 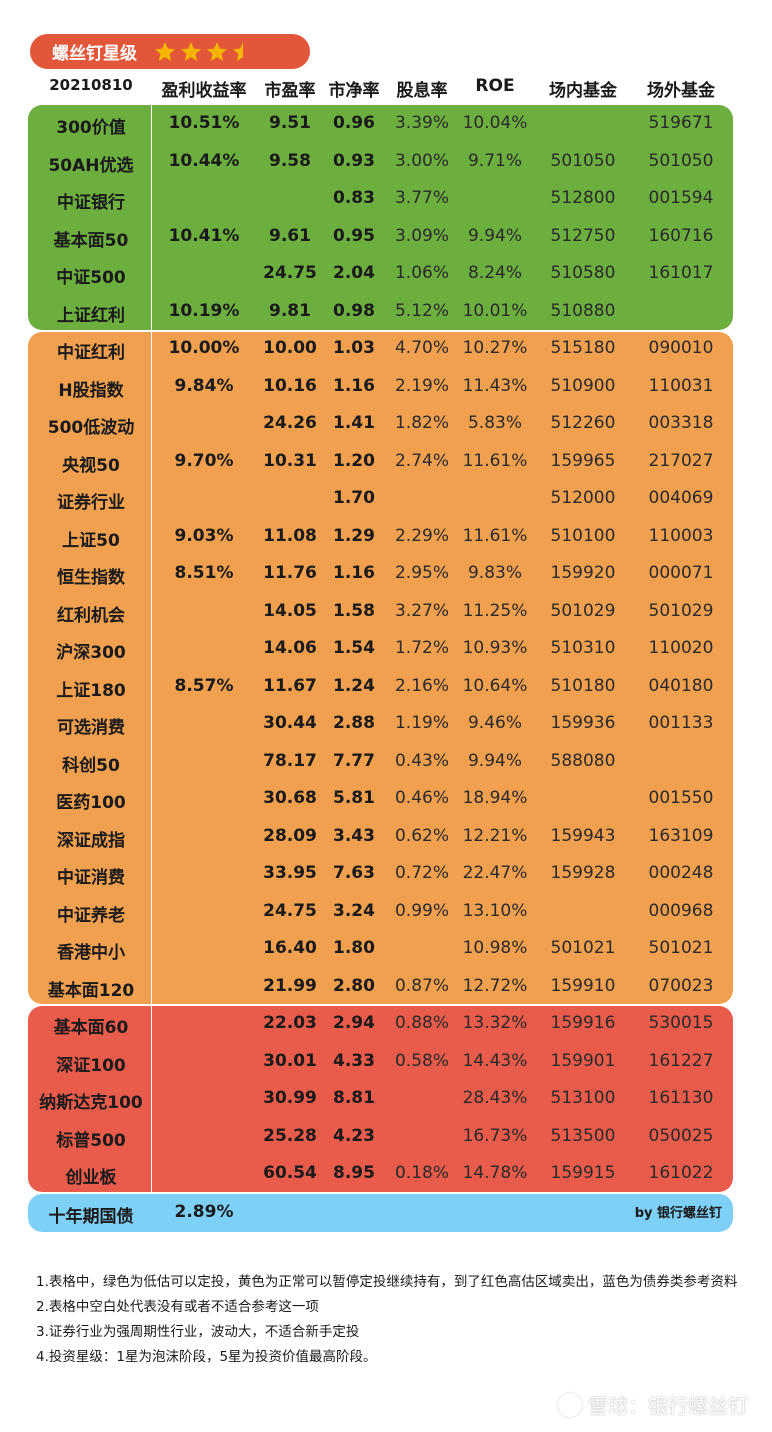 What do you see at coordinates (681, 1060) in the screenshot?
I see `otc-fund-code: 161227` at bounding box center [681, 1060].